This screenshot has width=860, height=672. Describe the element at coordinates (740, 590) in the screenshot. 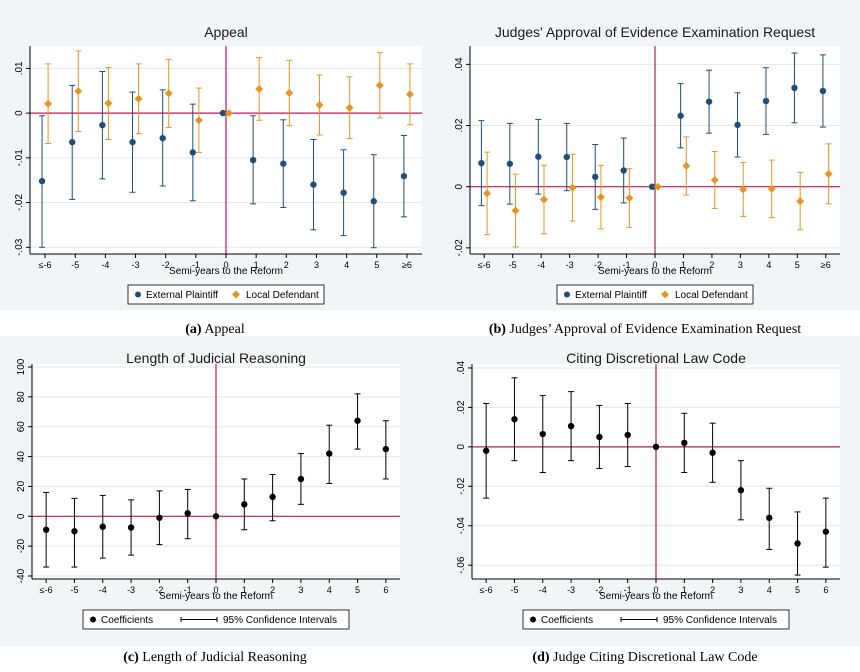

I see `x-tick-label: 3` at that location.